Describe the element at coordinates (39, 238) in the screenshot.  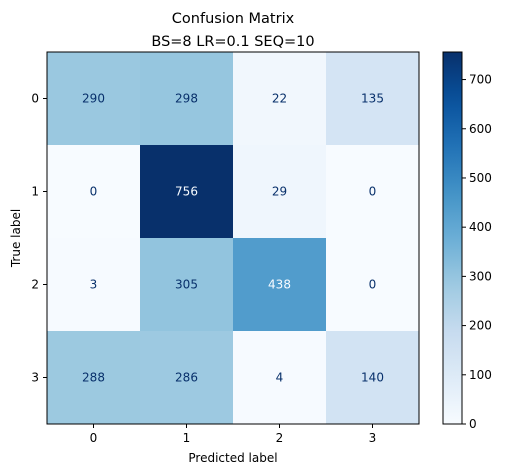
I see `y-axis-ticks: 0 1 2 3` at that location.